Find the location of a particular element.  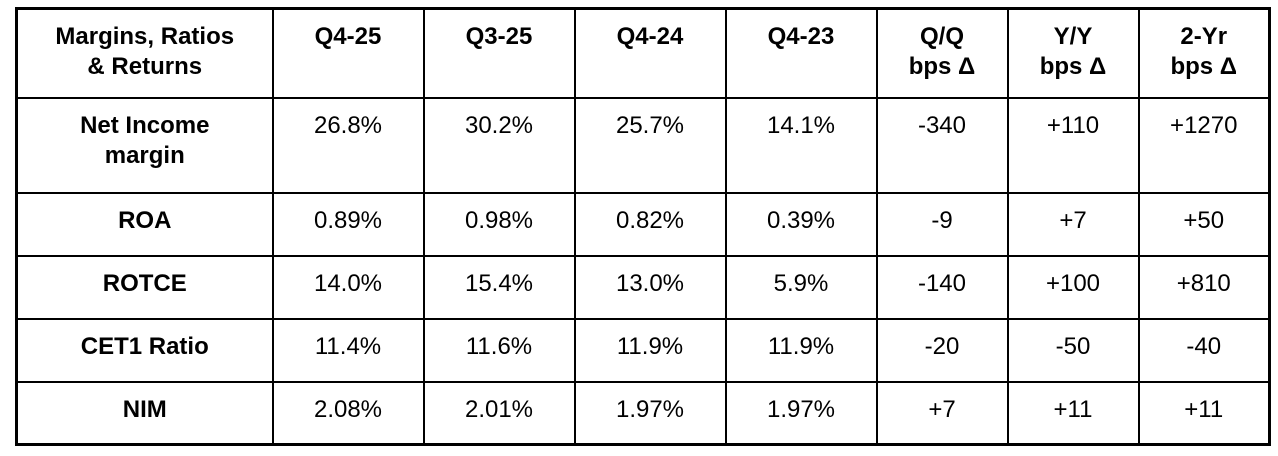

table-cell: +50 is located at coordinates (1204, 224).